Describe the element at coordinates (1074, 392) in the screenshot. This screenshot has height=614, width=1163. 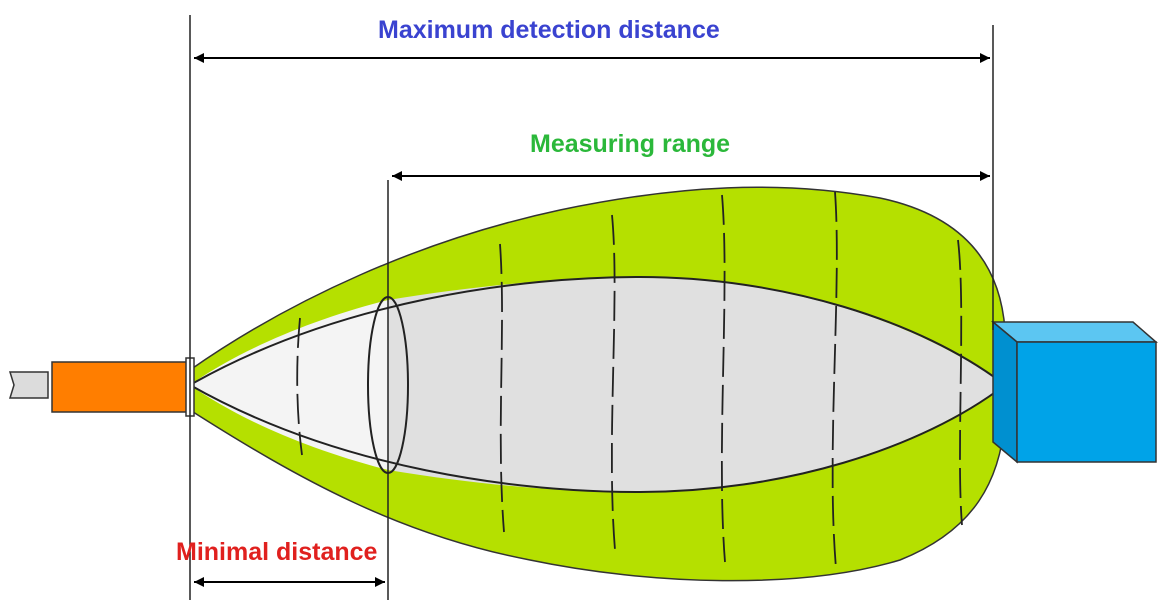
I see `target-box-icon` at that location.